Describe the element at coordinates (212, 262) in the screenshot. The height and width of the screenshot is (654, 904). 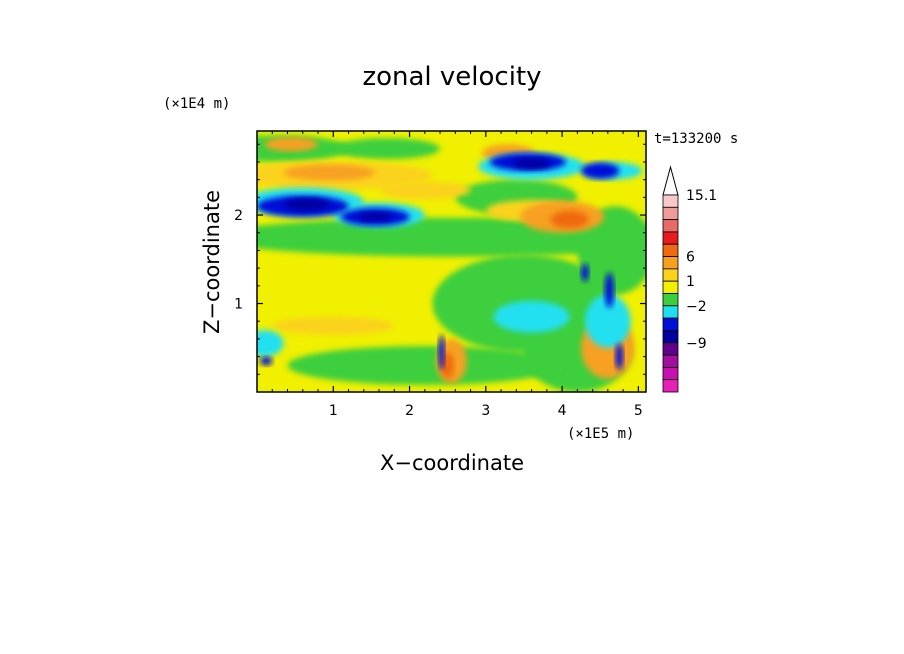
I see `y-axis-title: Z−coordinate` at that location.